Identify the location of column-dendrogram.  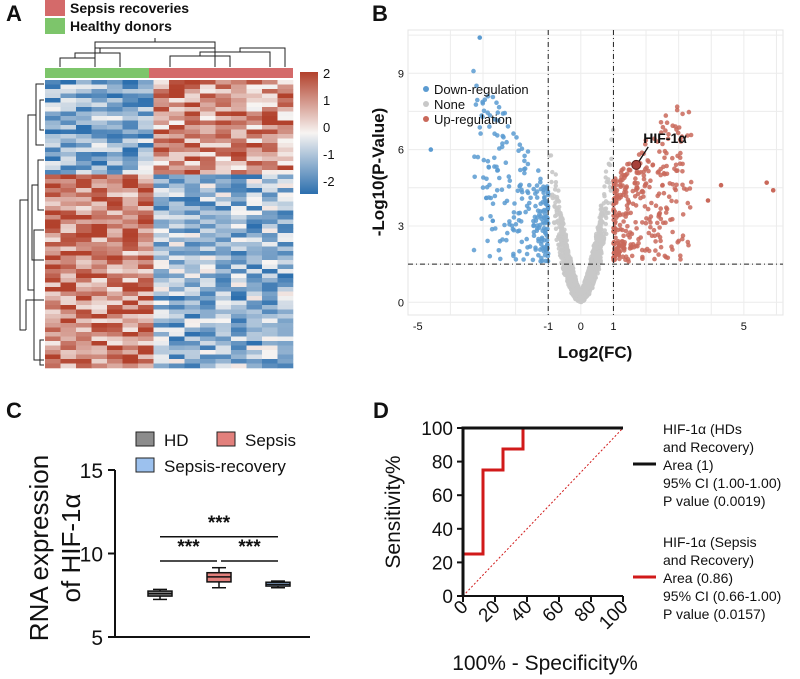
(172, 52).